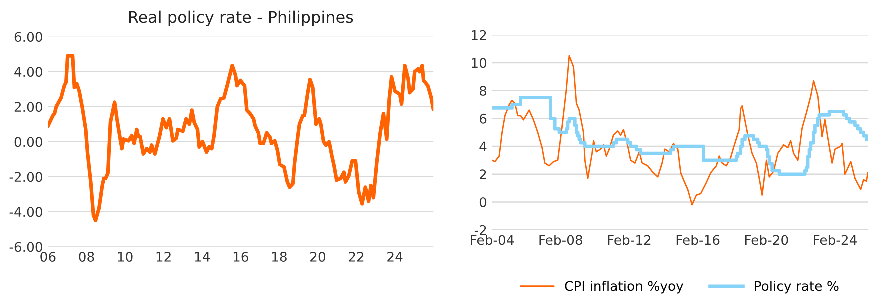 The image size is (876, 295). Describe the element at coordinates (163, 257) in the screenshot. I see `x-tick-label: 12` at that location.